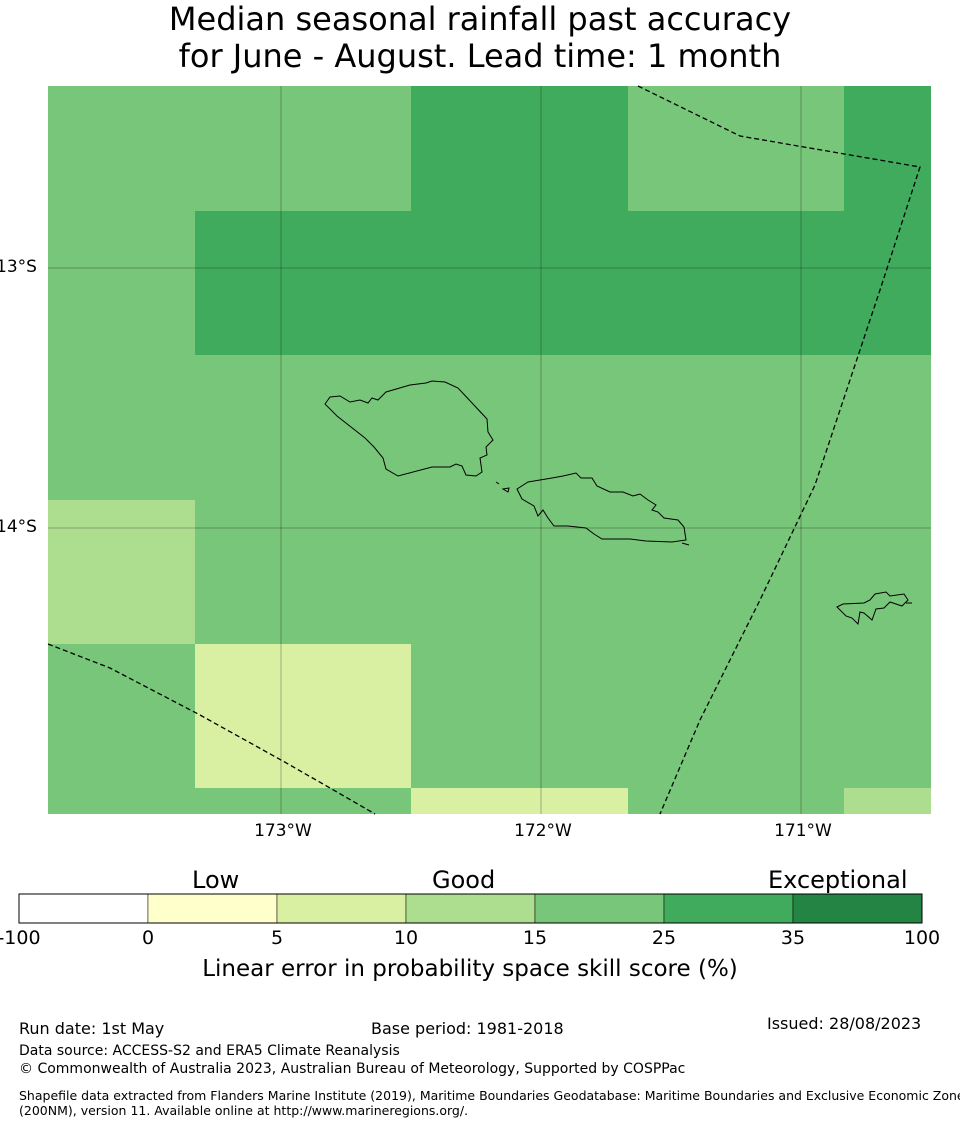 Image resolution: width=960 pixels, height=1125 pixels. I want to click on coastlines, so click(618, 503).